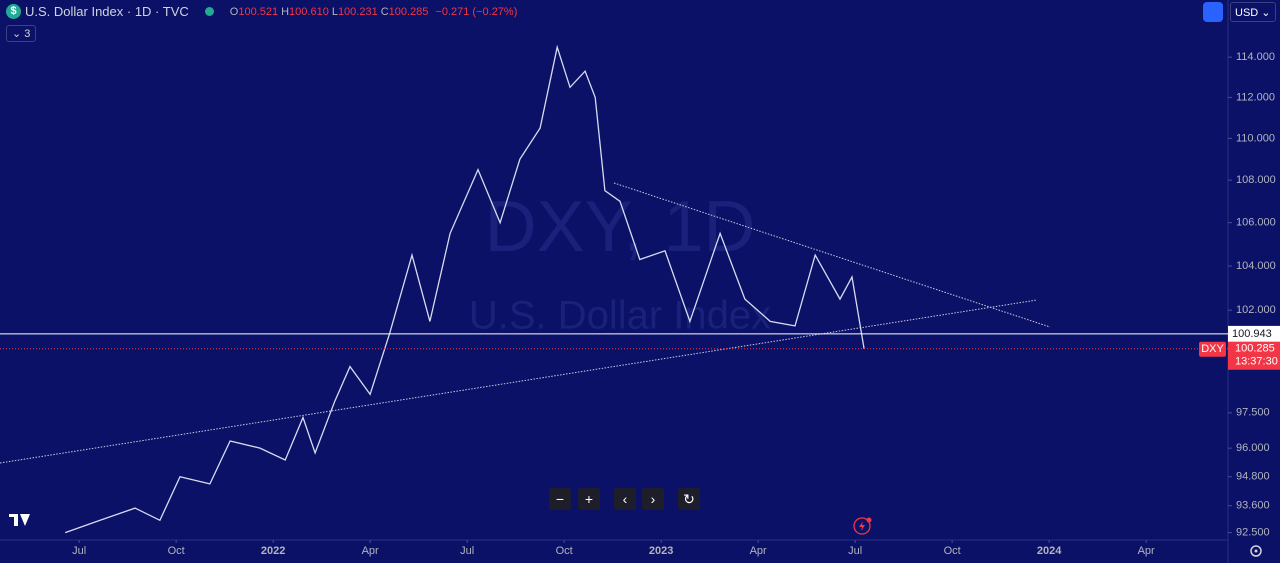 This screenshot has width=1280, height=563. Describe the element at coordinates (1256, 551) in the screenshot. I see `settings-icon` at that location.